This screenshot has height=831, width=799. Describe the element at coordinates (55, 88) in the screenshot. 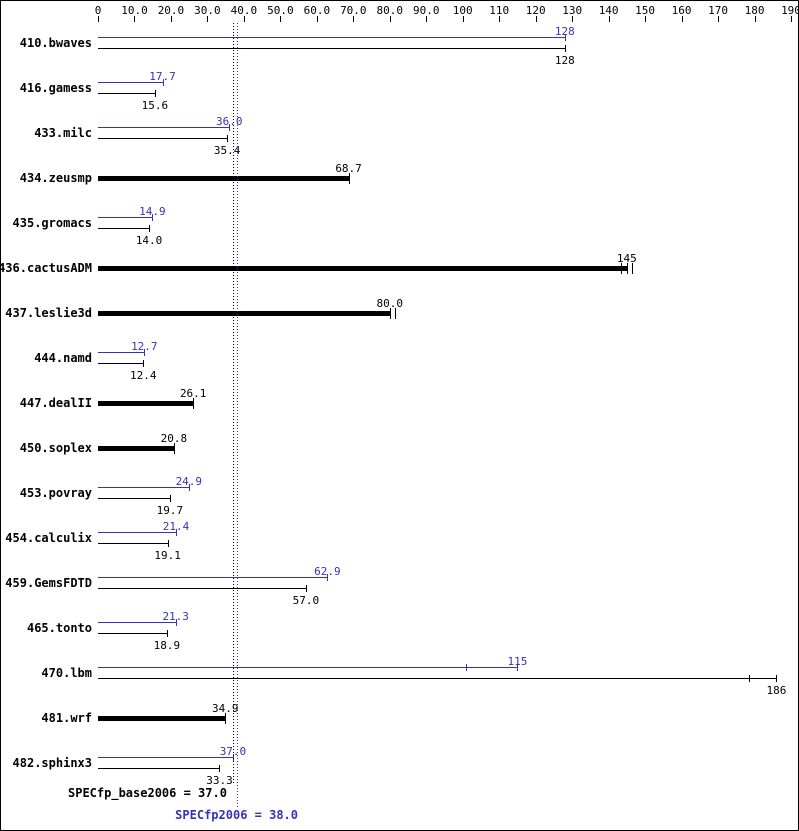

I see `benchmark-label: 416.gamess` at that location.